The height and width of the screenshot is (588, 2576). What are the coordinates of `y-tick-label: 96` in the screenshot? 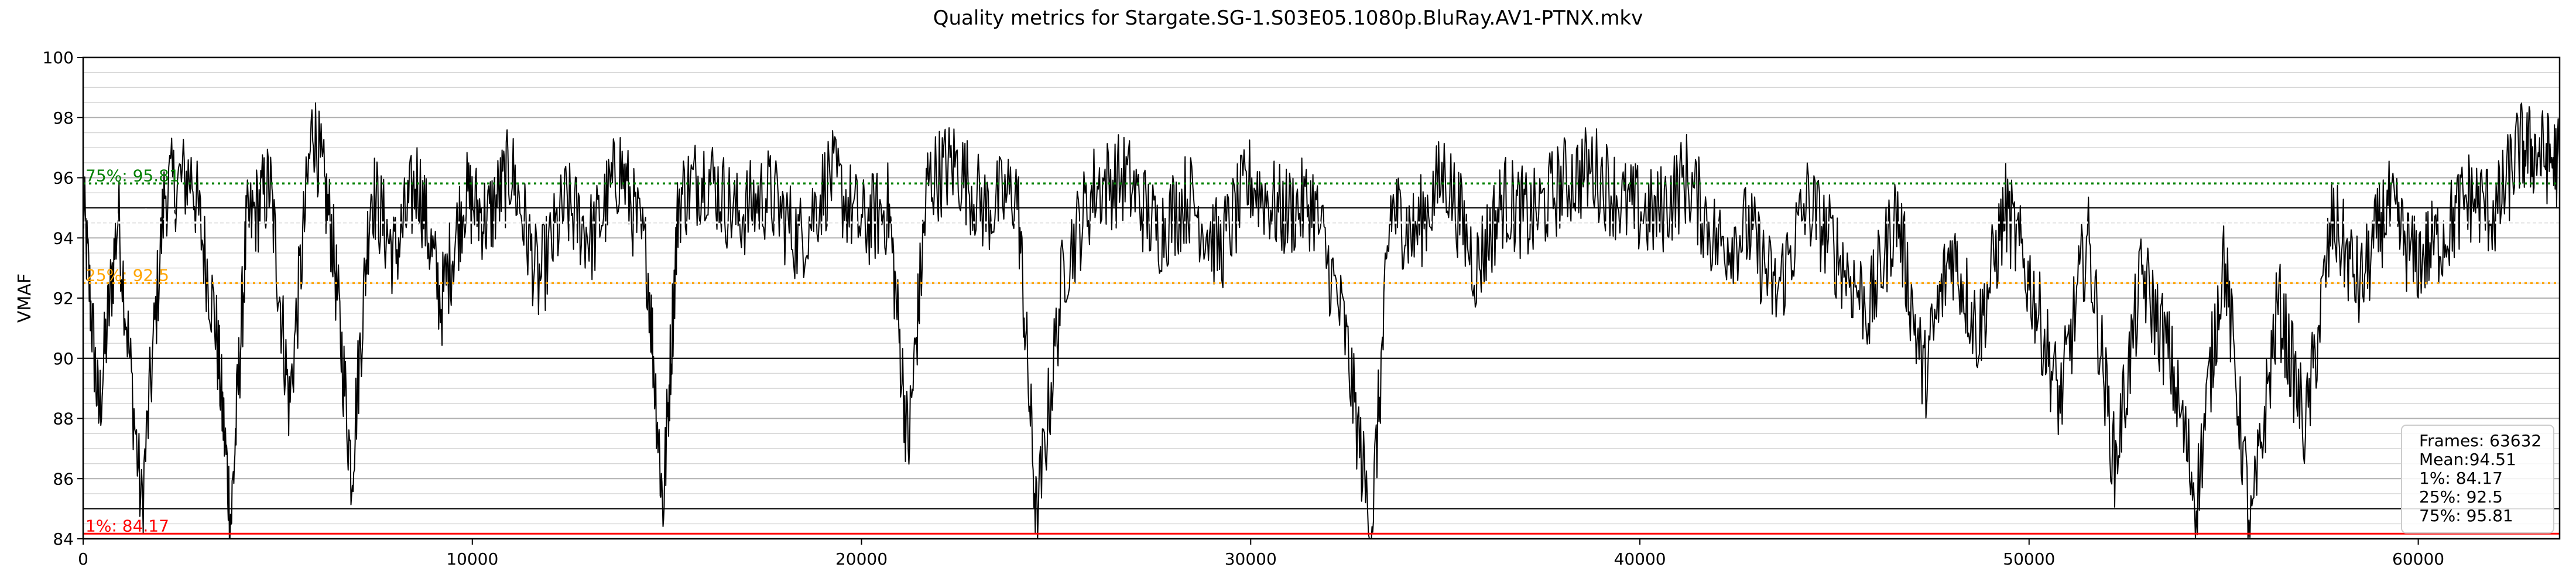 It's located at (63, 178).